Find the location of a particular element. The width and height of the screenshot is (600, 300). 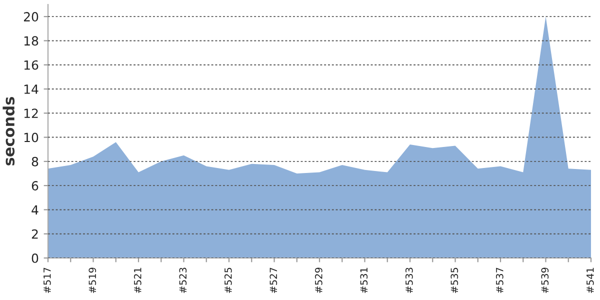

y-tick-label: 14 is located at coordinates (31, 89).